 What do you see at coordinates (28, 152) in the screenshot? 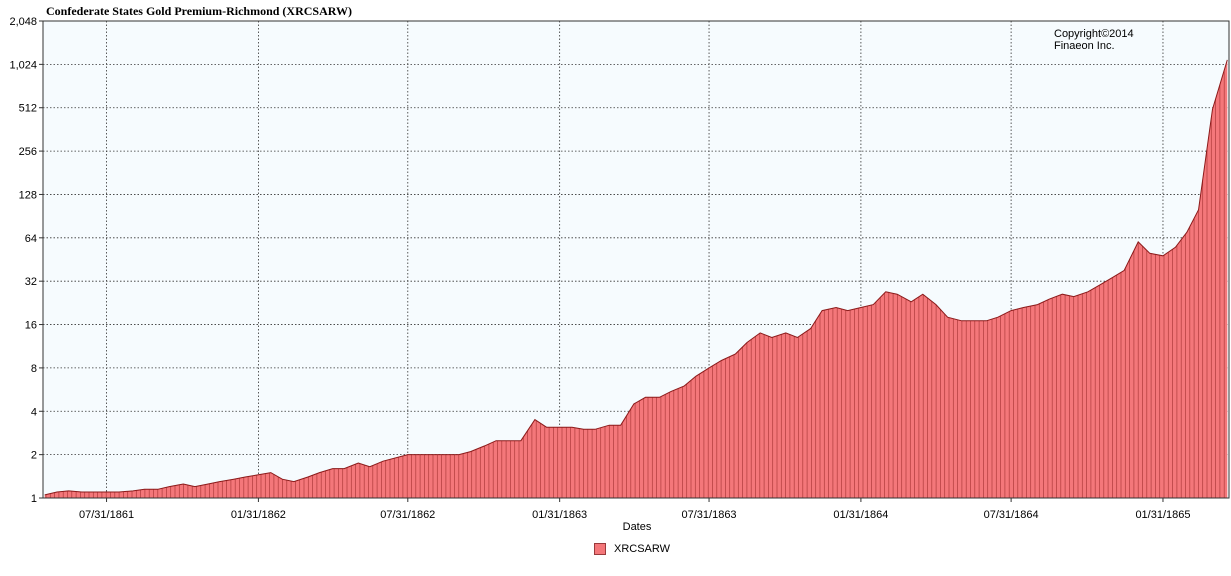
I see `y-tick-label: 256` at bounding box center [28, 152].